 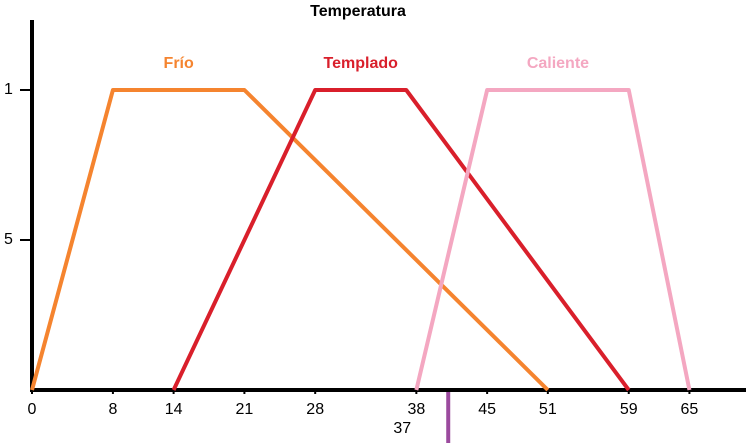 I want to click on legend-label: Caliente, so click(x=558, y=63).